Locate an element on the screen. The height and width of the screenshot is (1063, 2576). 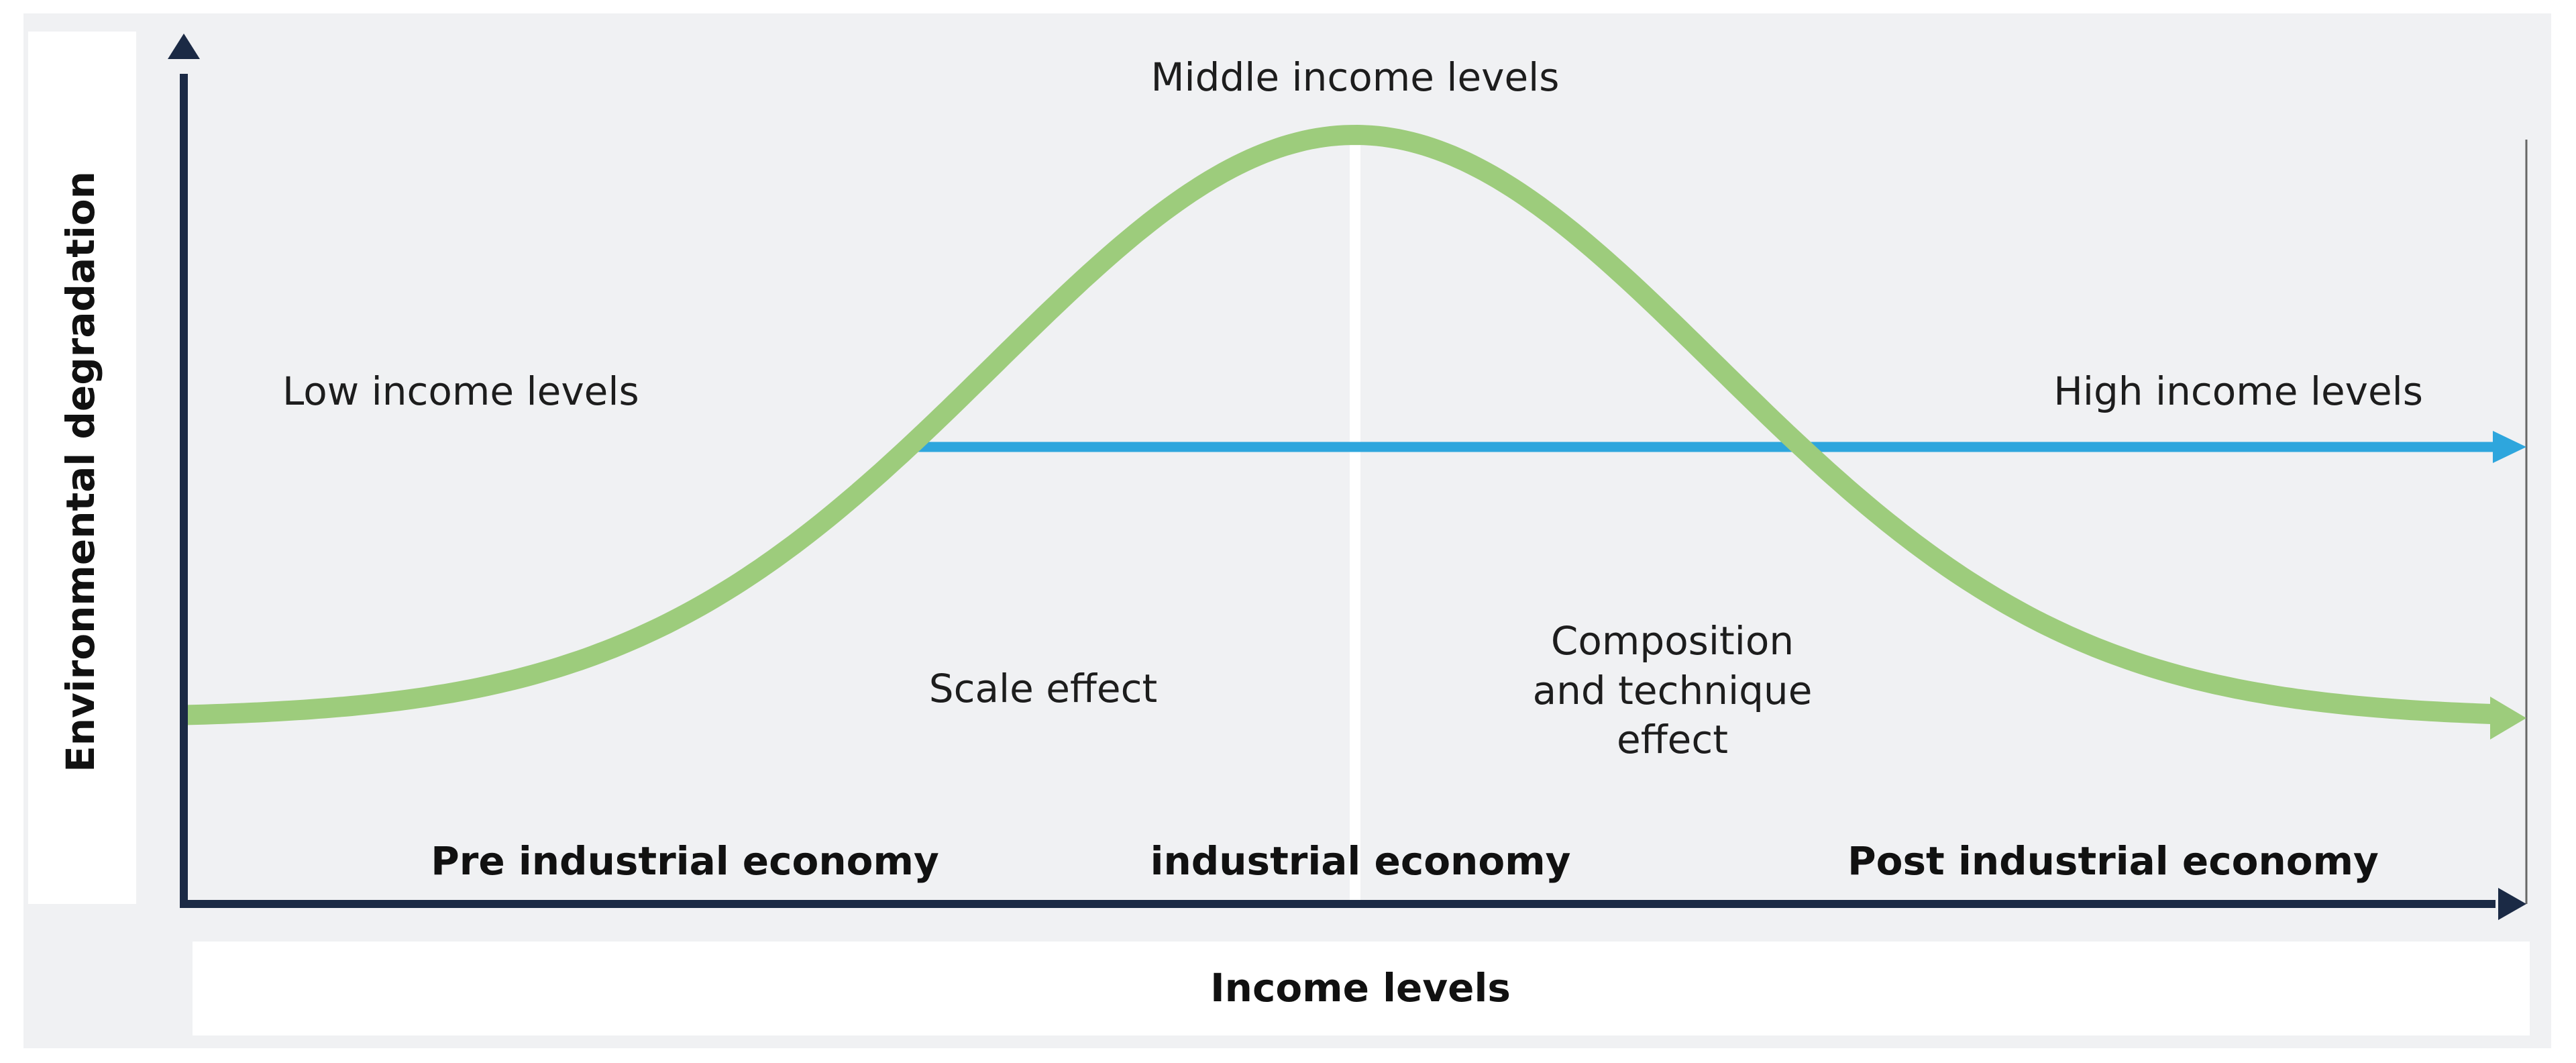
composition-effect-label-2: and technique is located at coordinates (1673, 690).